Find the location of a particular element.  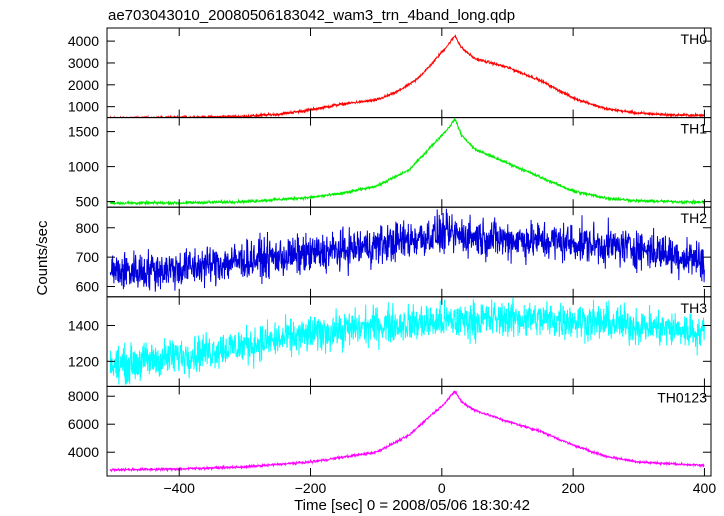

panel-label: TH3 is located at coordinates (694, 308).